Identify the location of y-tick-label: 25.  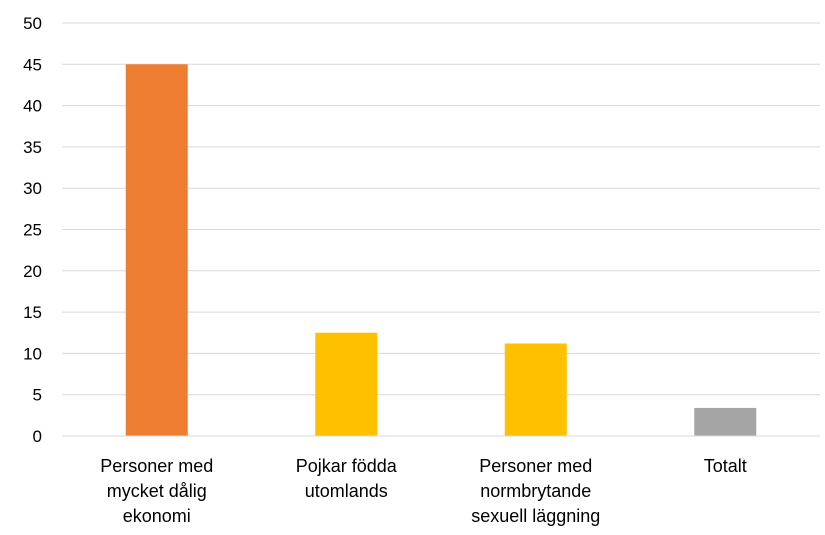
(32, 230).